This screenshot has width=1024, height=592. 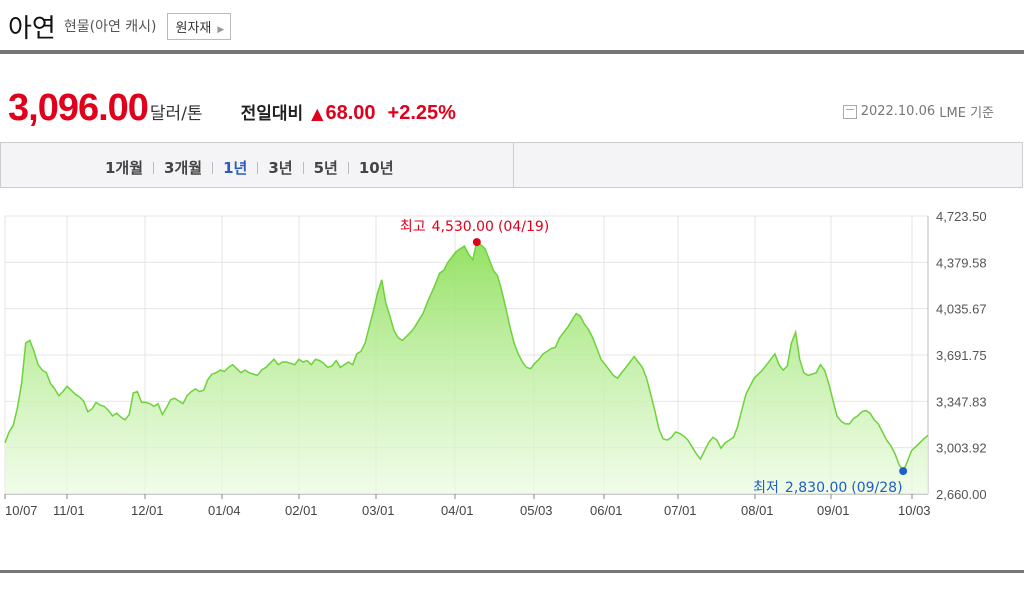 What do you see at coordinates (961, 309) in the screenshot?
I see `y-tick-label: 4,035.67` at bounding box center [961, 309].